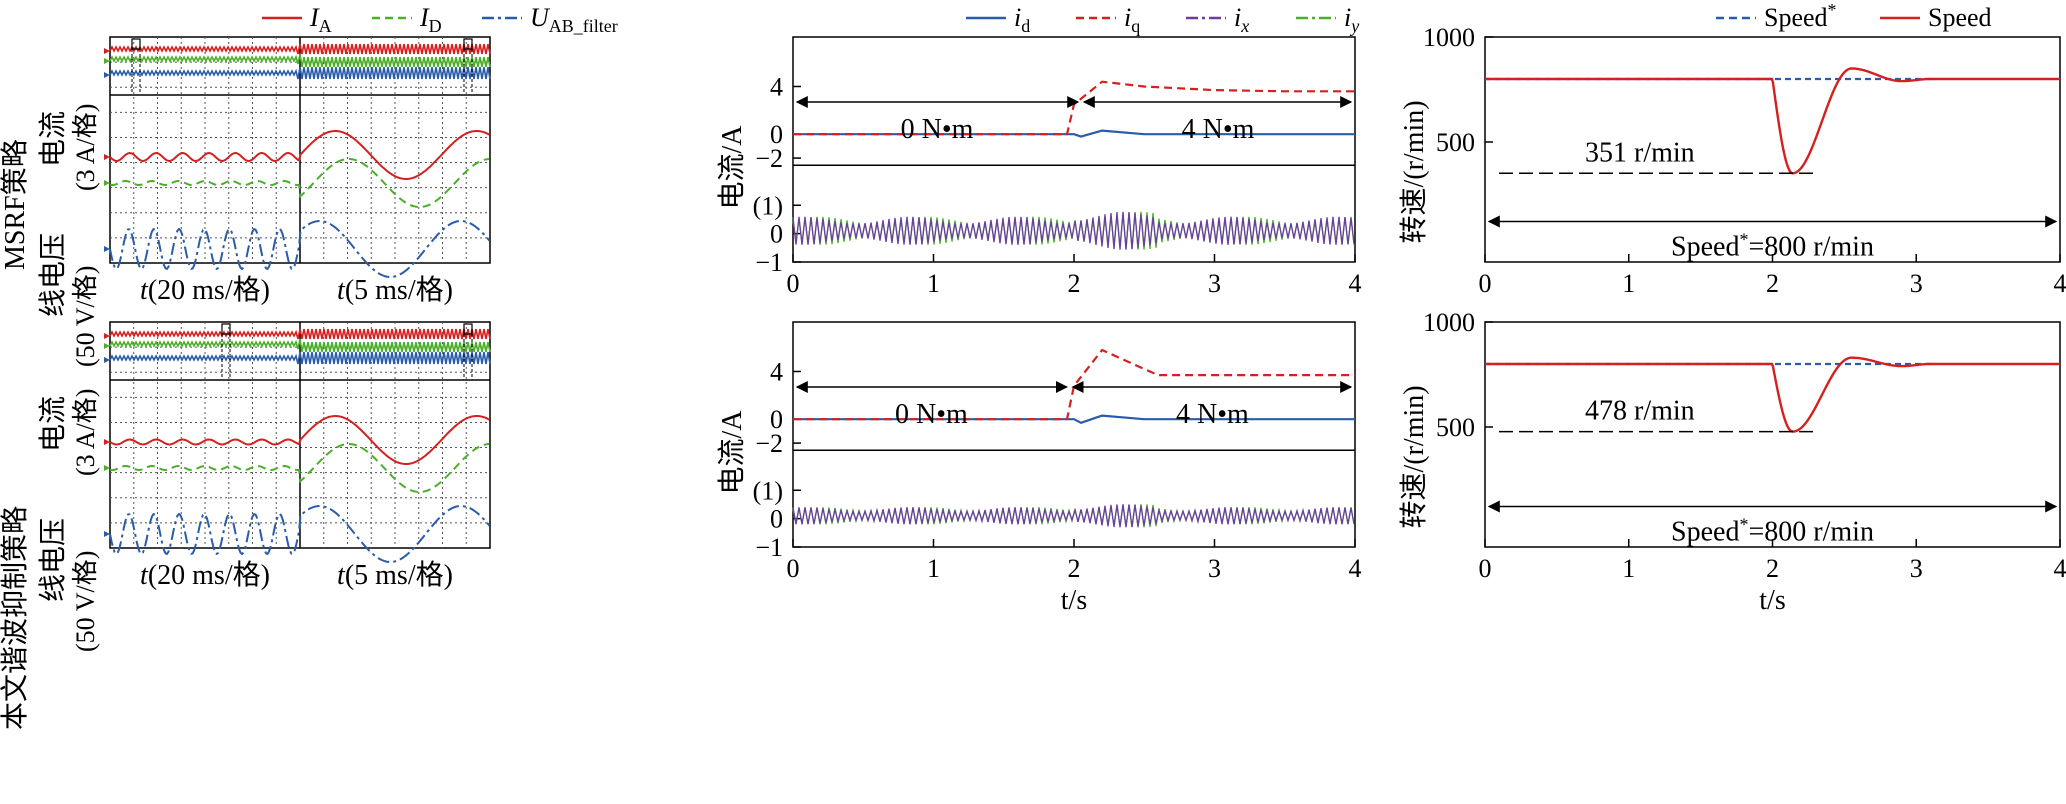 The width and height of the screenshot is (2066, 804). Describe the element at coordinates (1800, 16) in the screenshot. I see `speed-legend-label: Speed*` at that location.